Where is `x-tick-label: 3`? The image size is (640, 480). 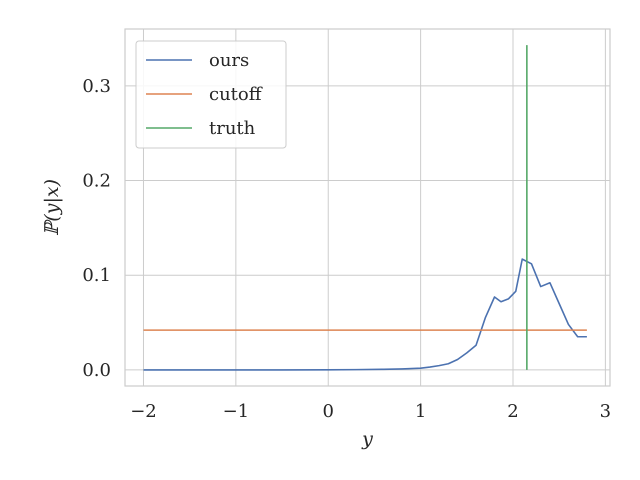
x-tick-label: 3 is located at coordinates (605, 411).